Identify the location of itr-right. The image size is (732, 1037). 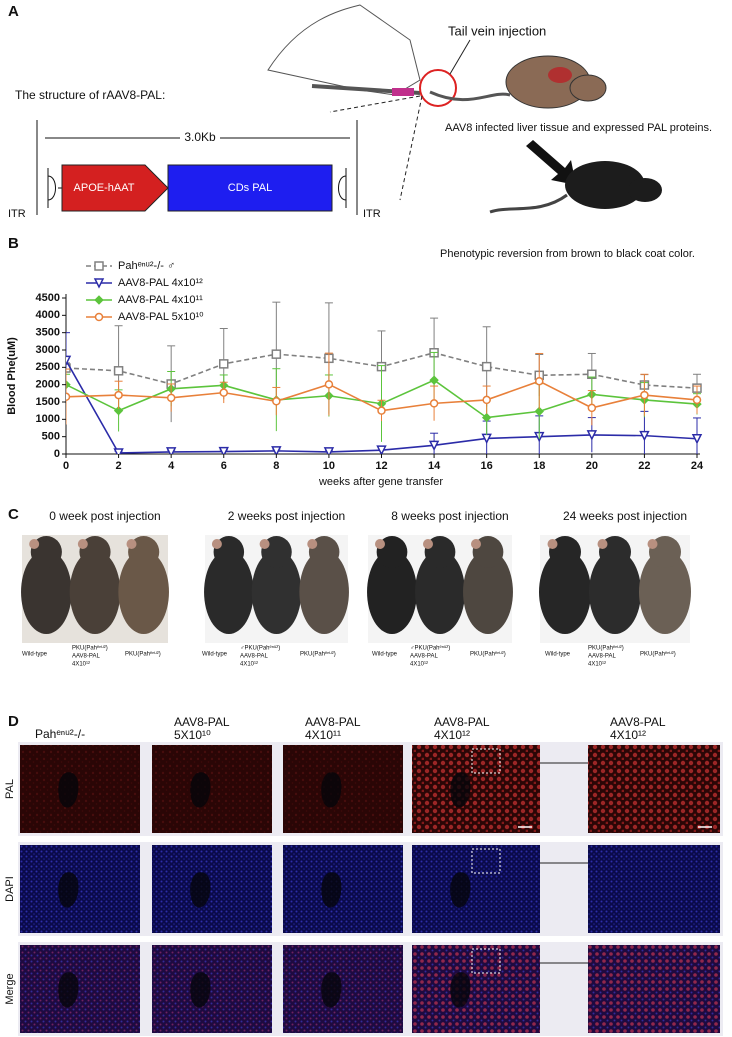
(342, 188).